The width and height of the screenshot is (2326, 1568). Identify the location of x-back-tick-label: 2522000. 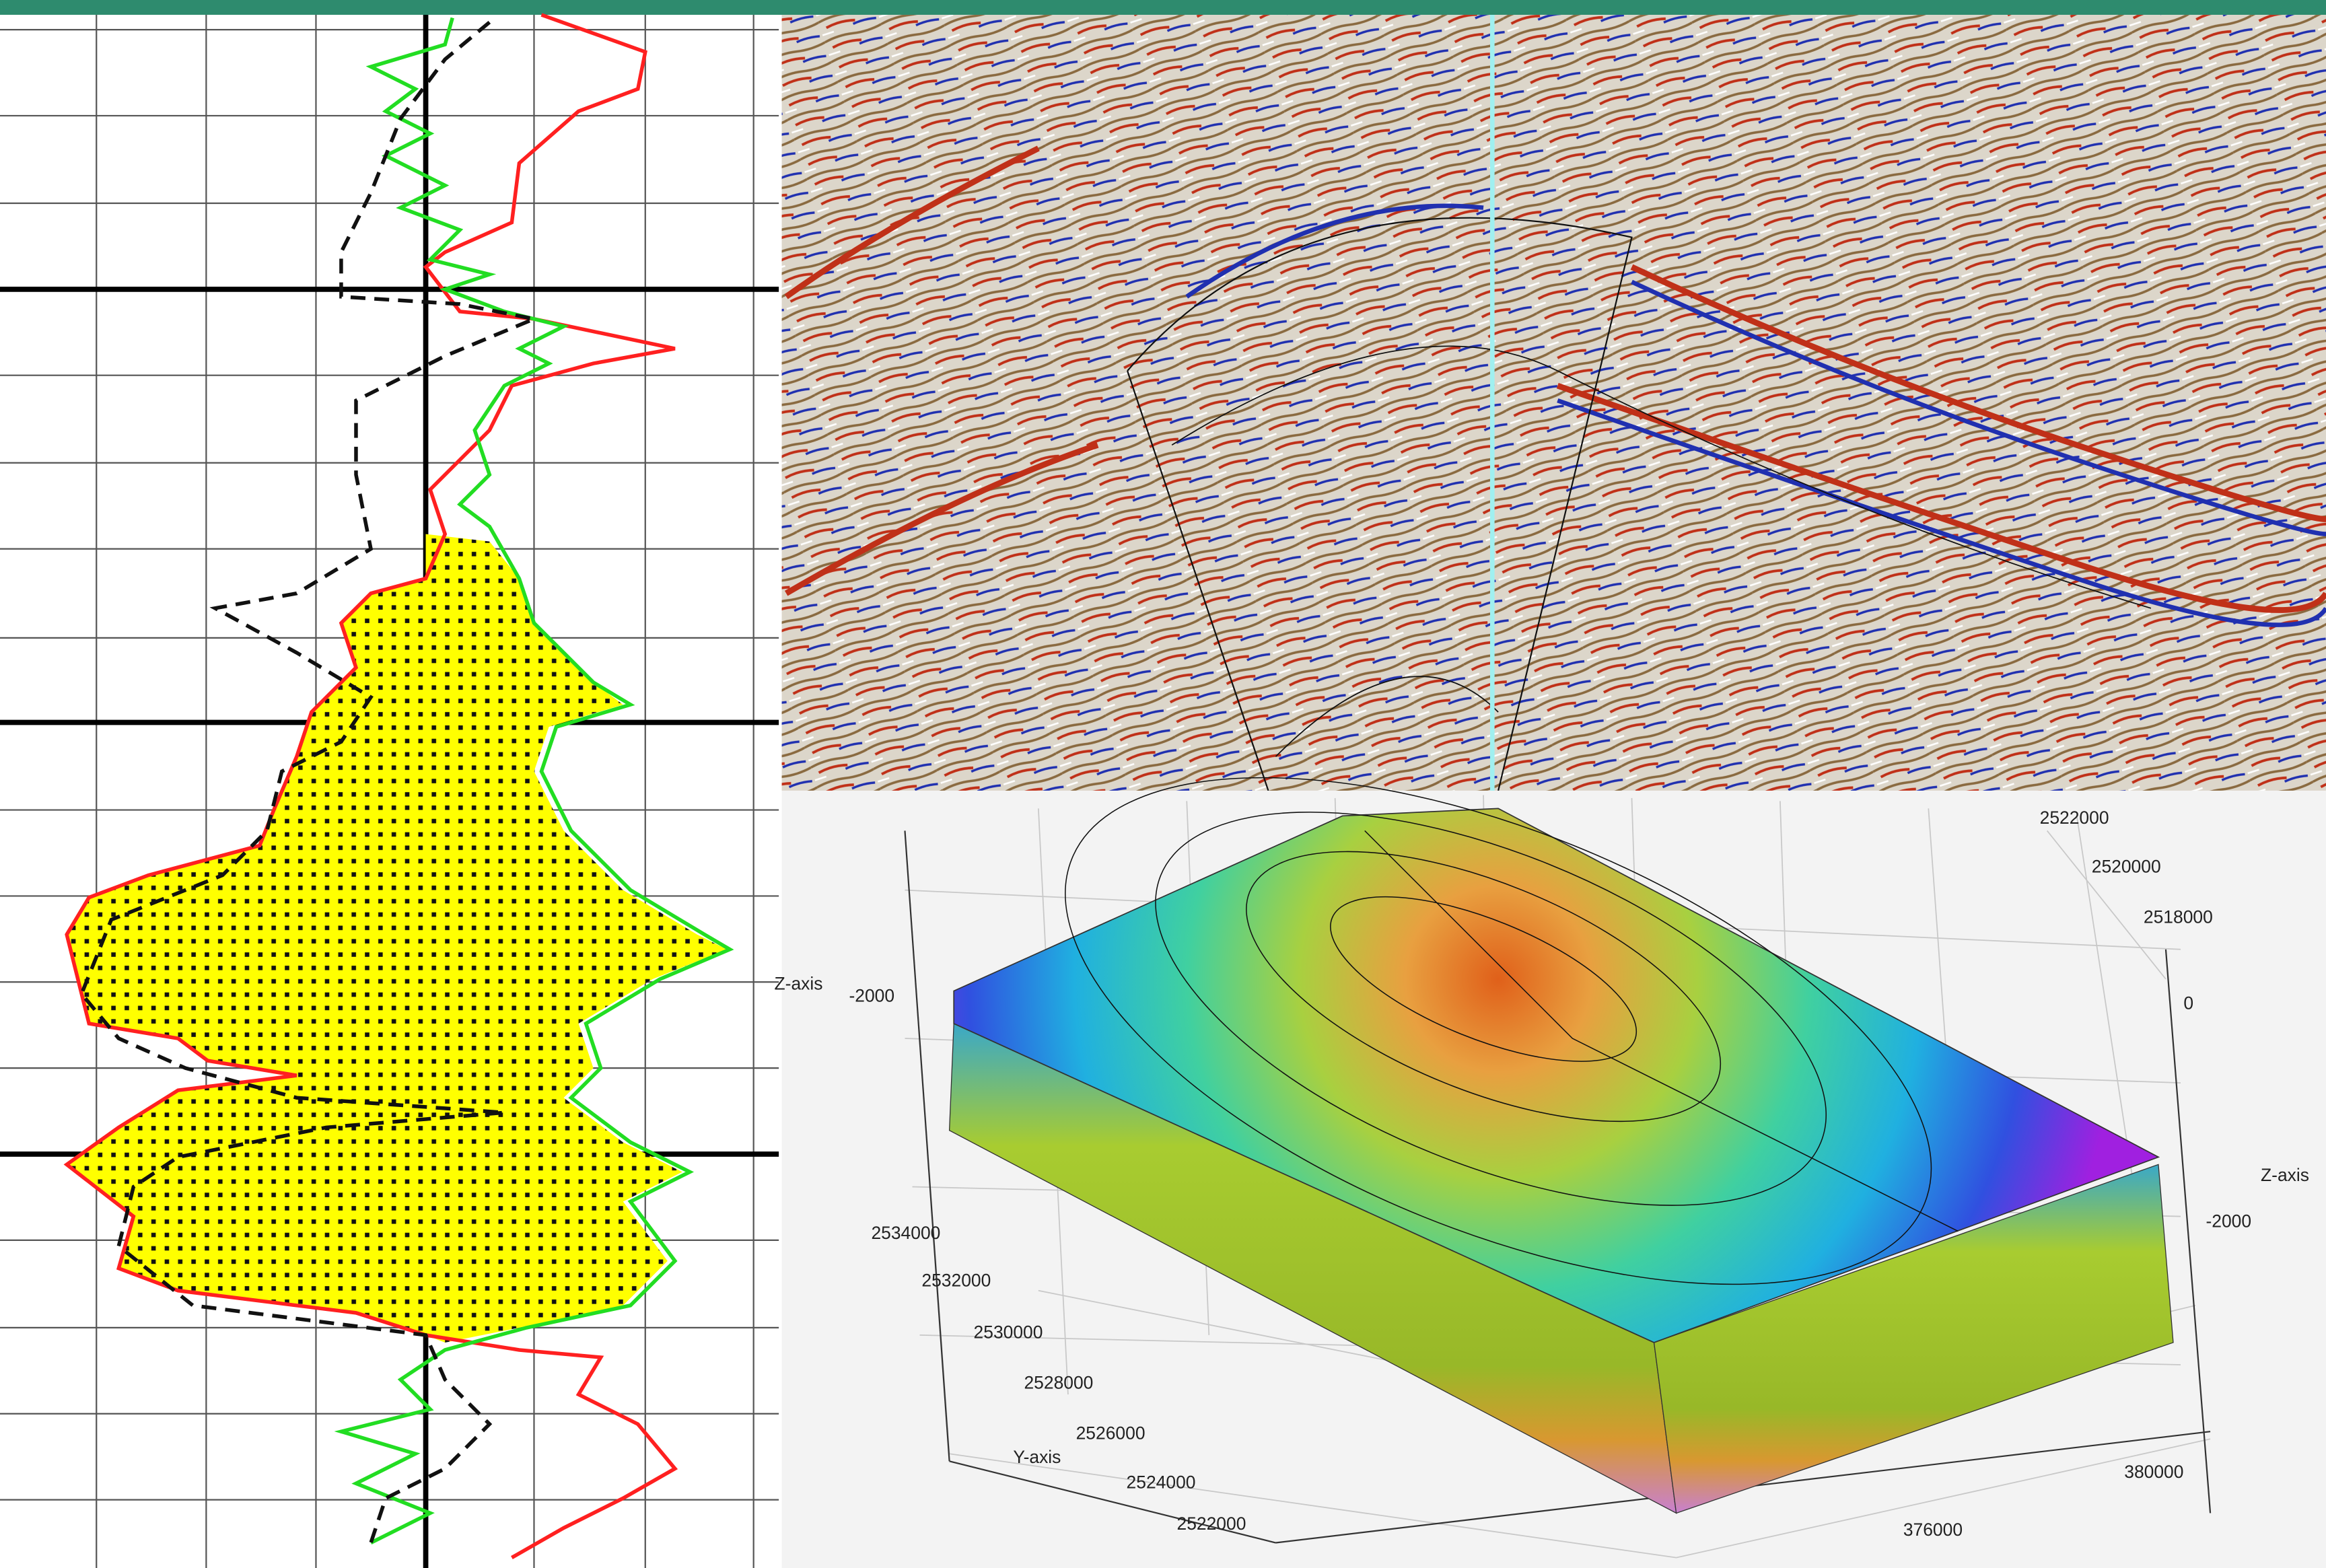
(2074, 818).